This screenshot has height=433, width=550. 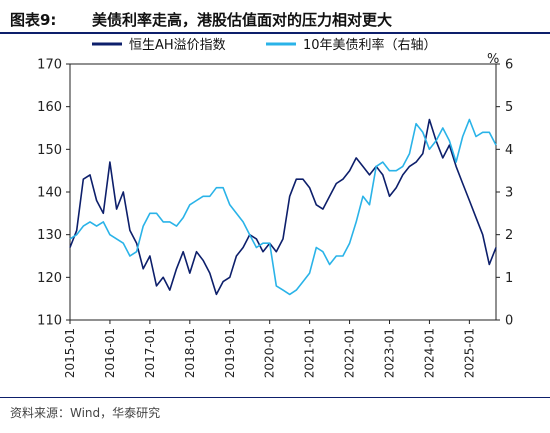 What do you see at coordinates (493, 59) in the screenshot?
I see `right-axis-unit: %` at bounding box center [493, 59].